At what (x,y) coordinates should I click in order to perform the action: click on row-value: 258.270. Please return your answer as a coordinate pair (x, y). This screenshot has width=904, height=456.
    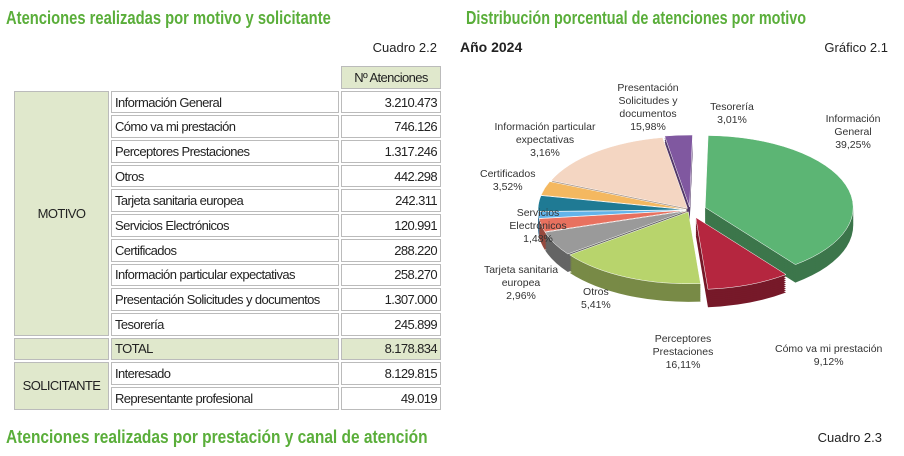
    Looking at the image, I should click on (391, 275).